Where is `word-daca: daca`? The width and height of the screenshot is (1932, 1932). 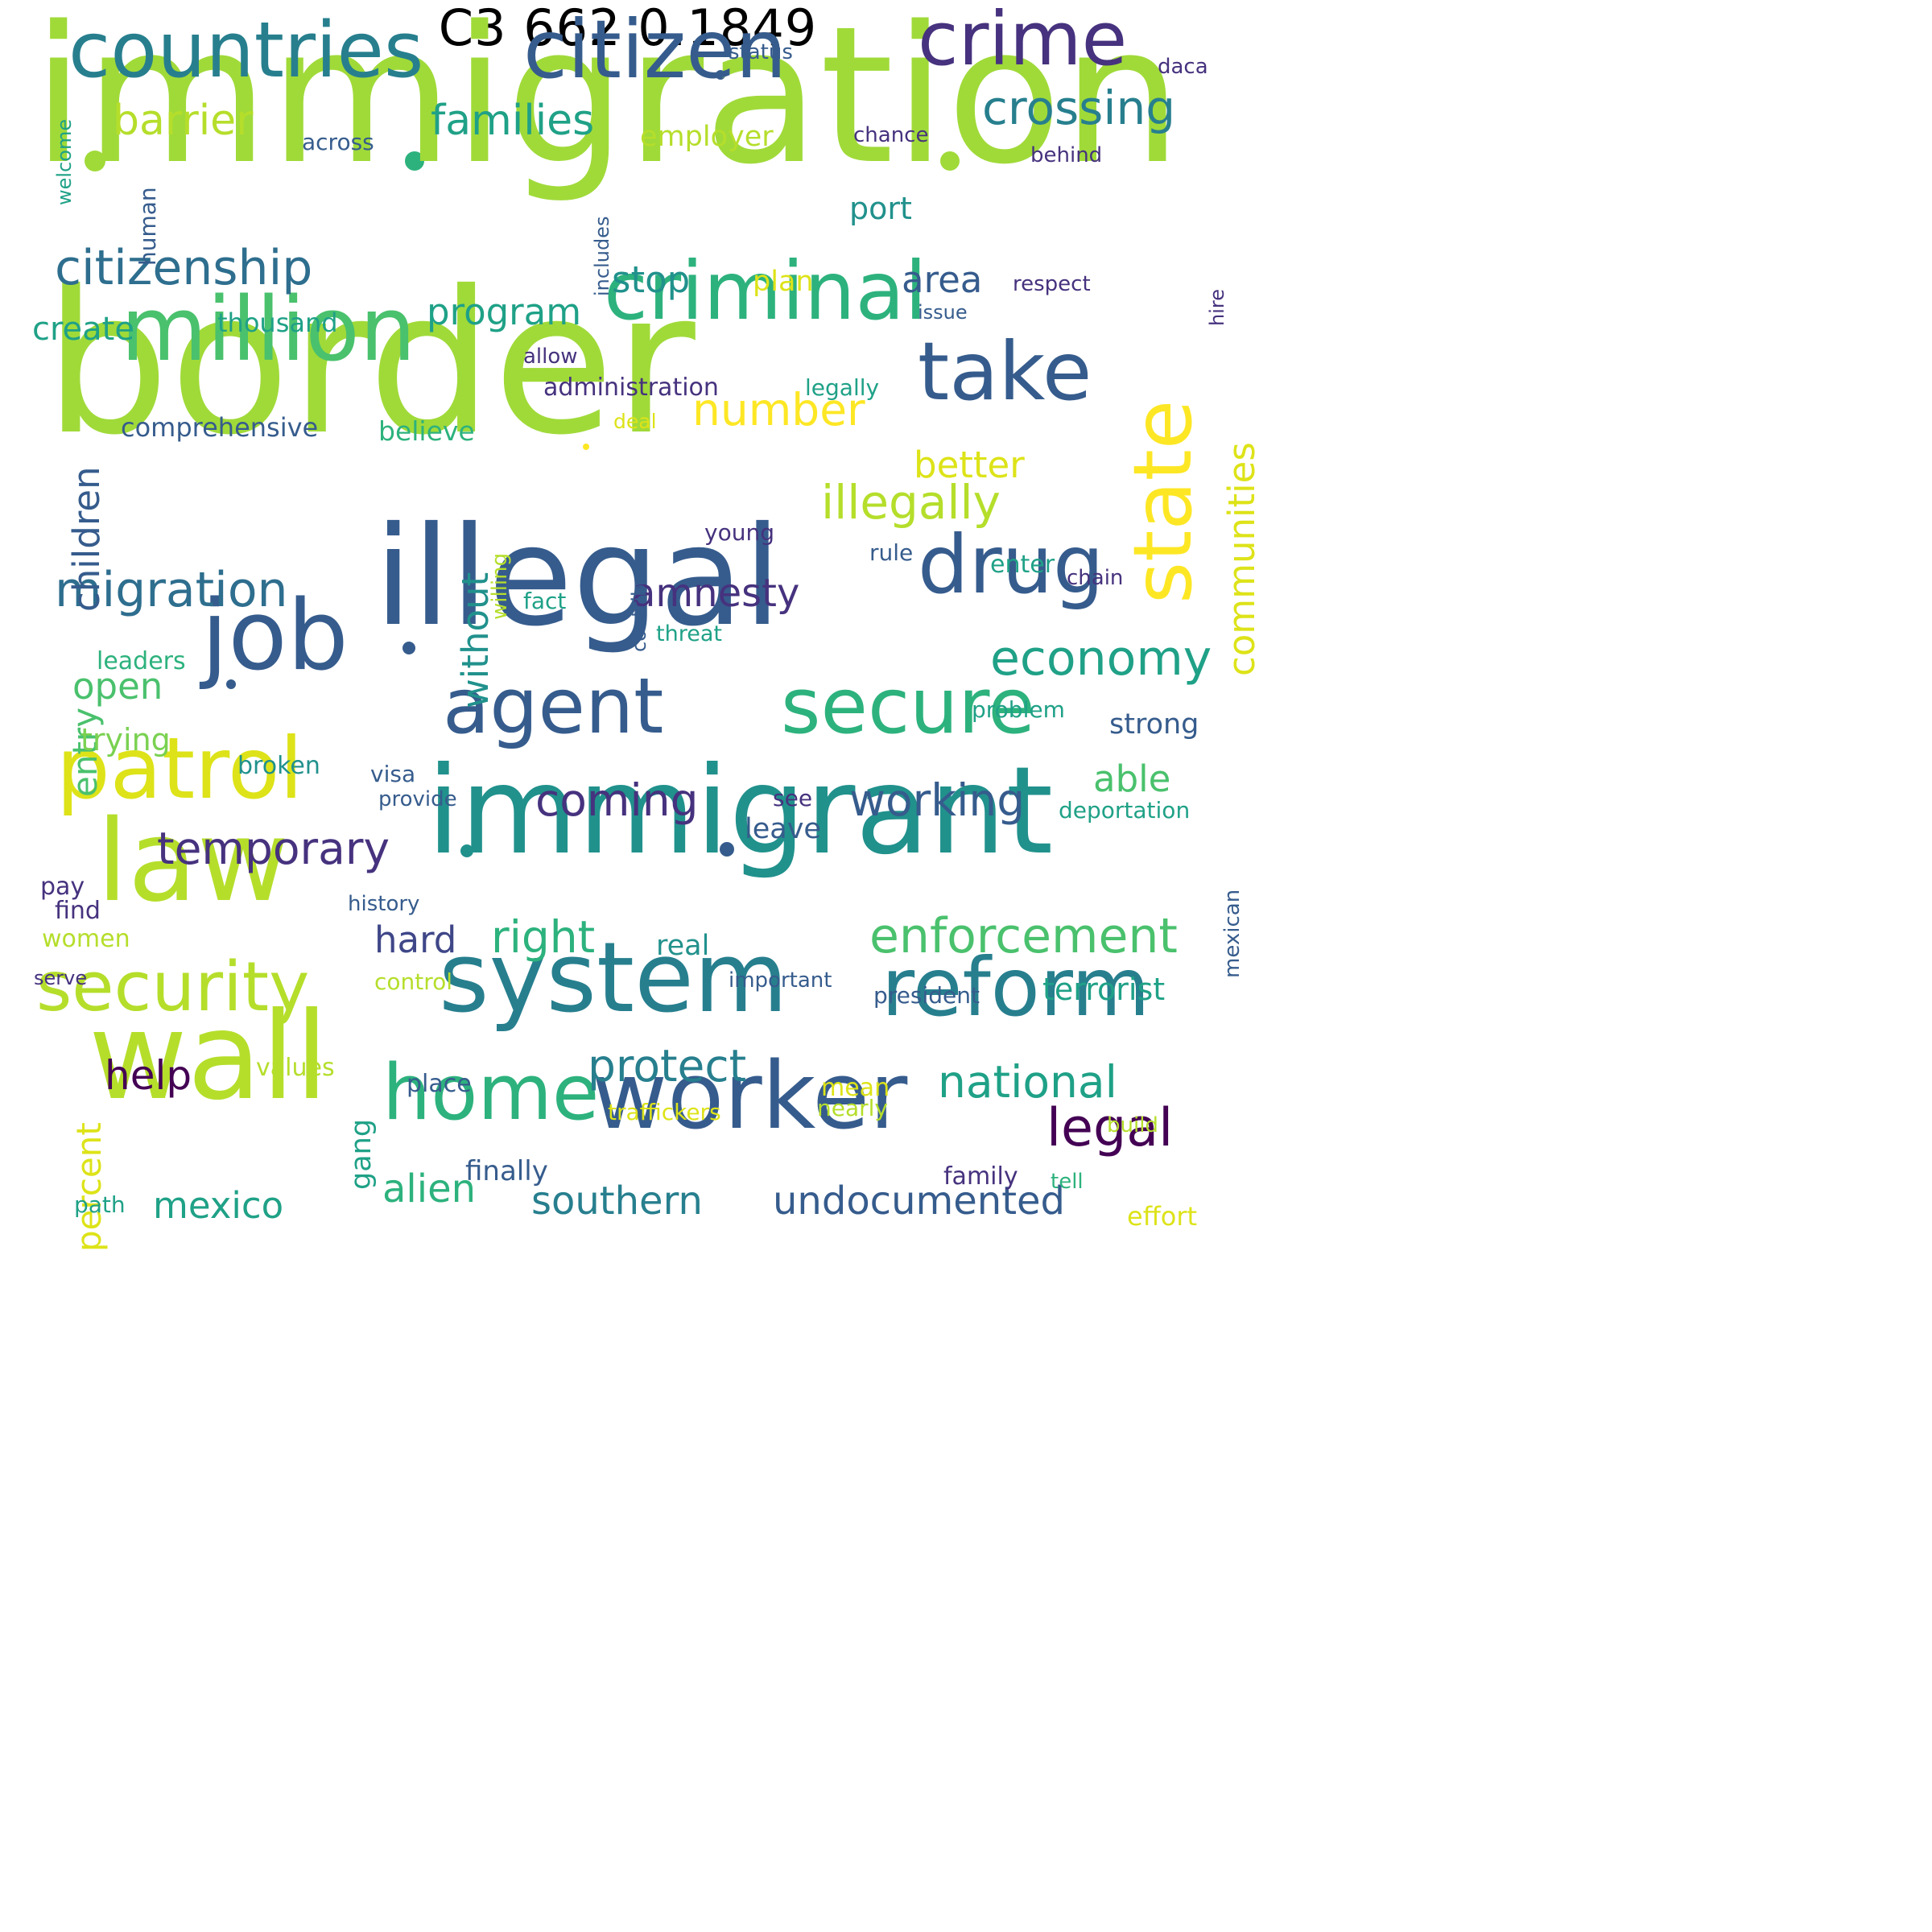
word-daca: daca is located at coordinates (1183, 66).